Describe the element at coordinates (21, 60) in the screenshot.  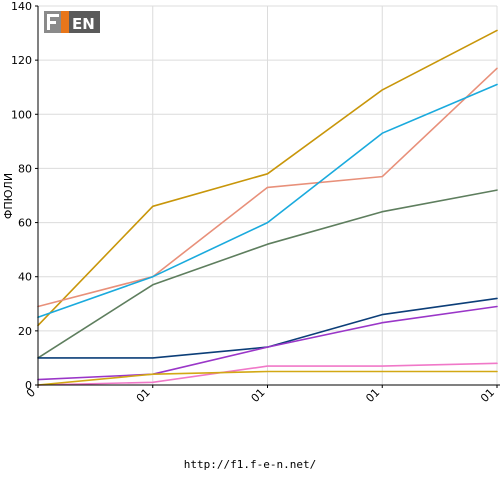
I see `y-tick-label: 120` at that location.